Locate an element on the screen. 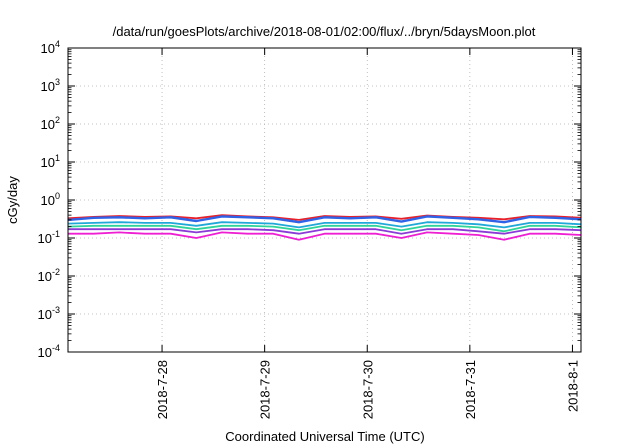 Image resolution: width=640 pixels, height=448 pixels. y-tick-label: 10⁰ is located at coordinates (50, 199).